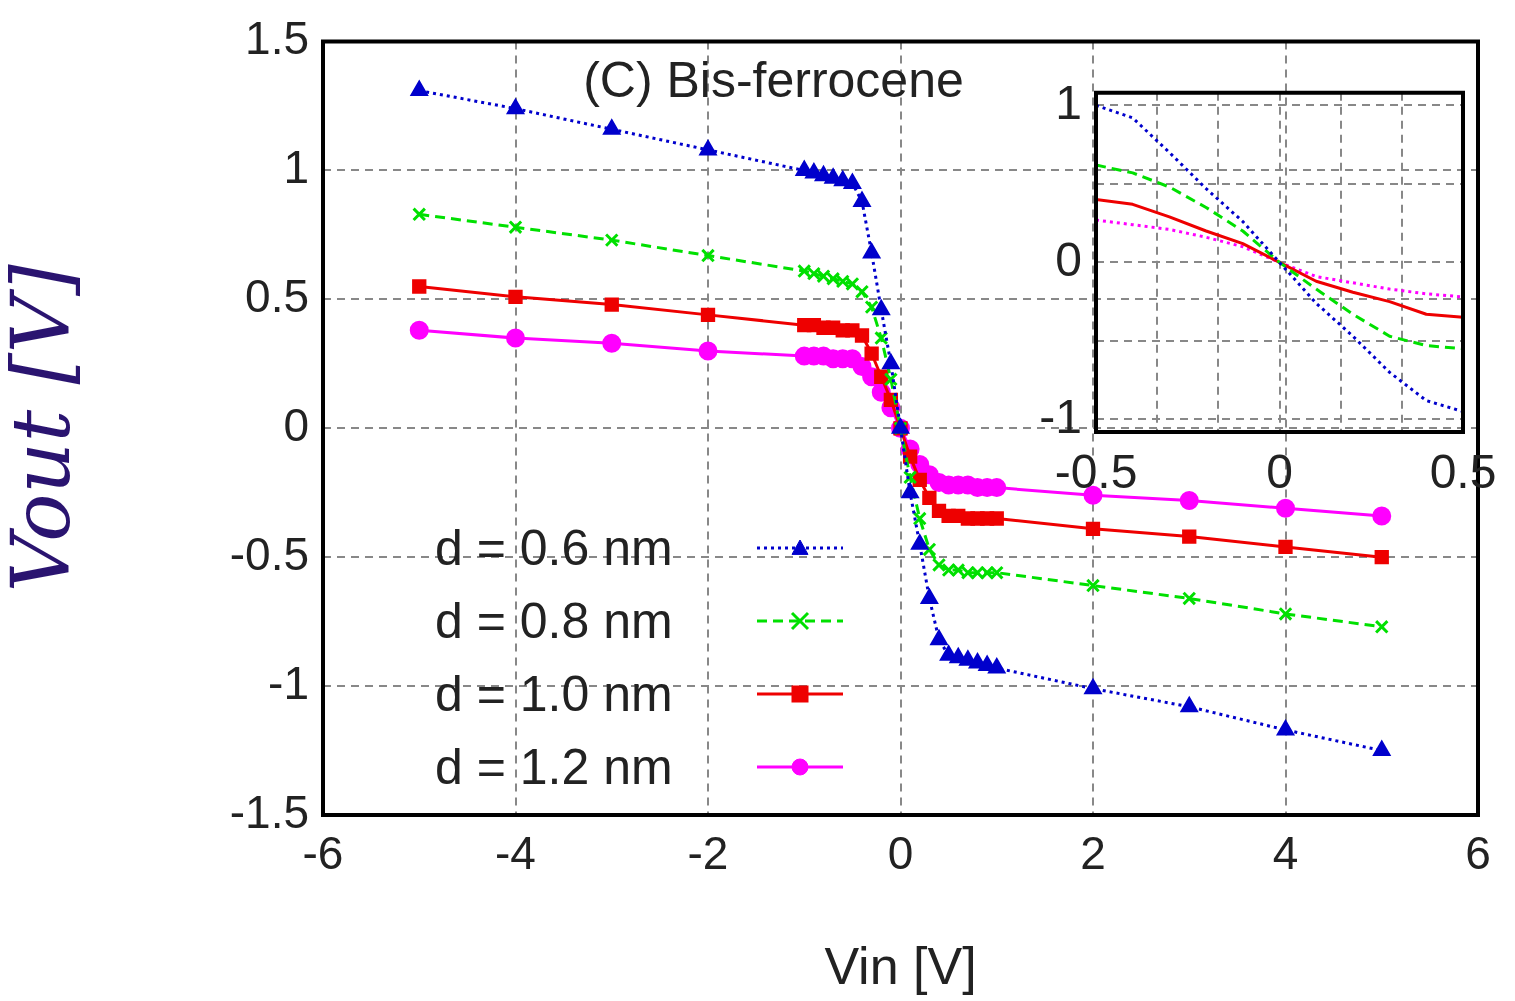 The width and height of the screenshot is (1515, 1001). What do you see at coordinates (554, 621) in the screenshot?
I see `legend-label: d = 0.8 nm` at bounding box center [554, 621].